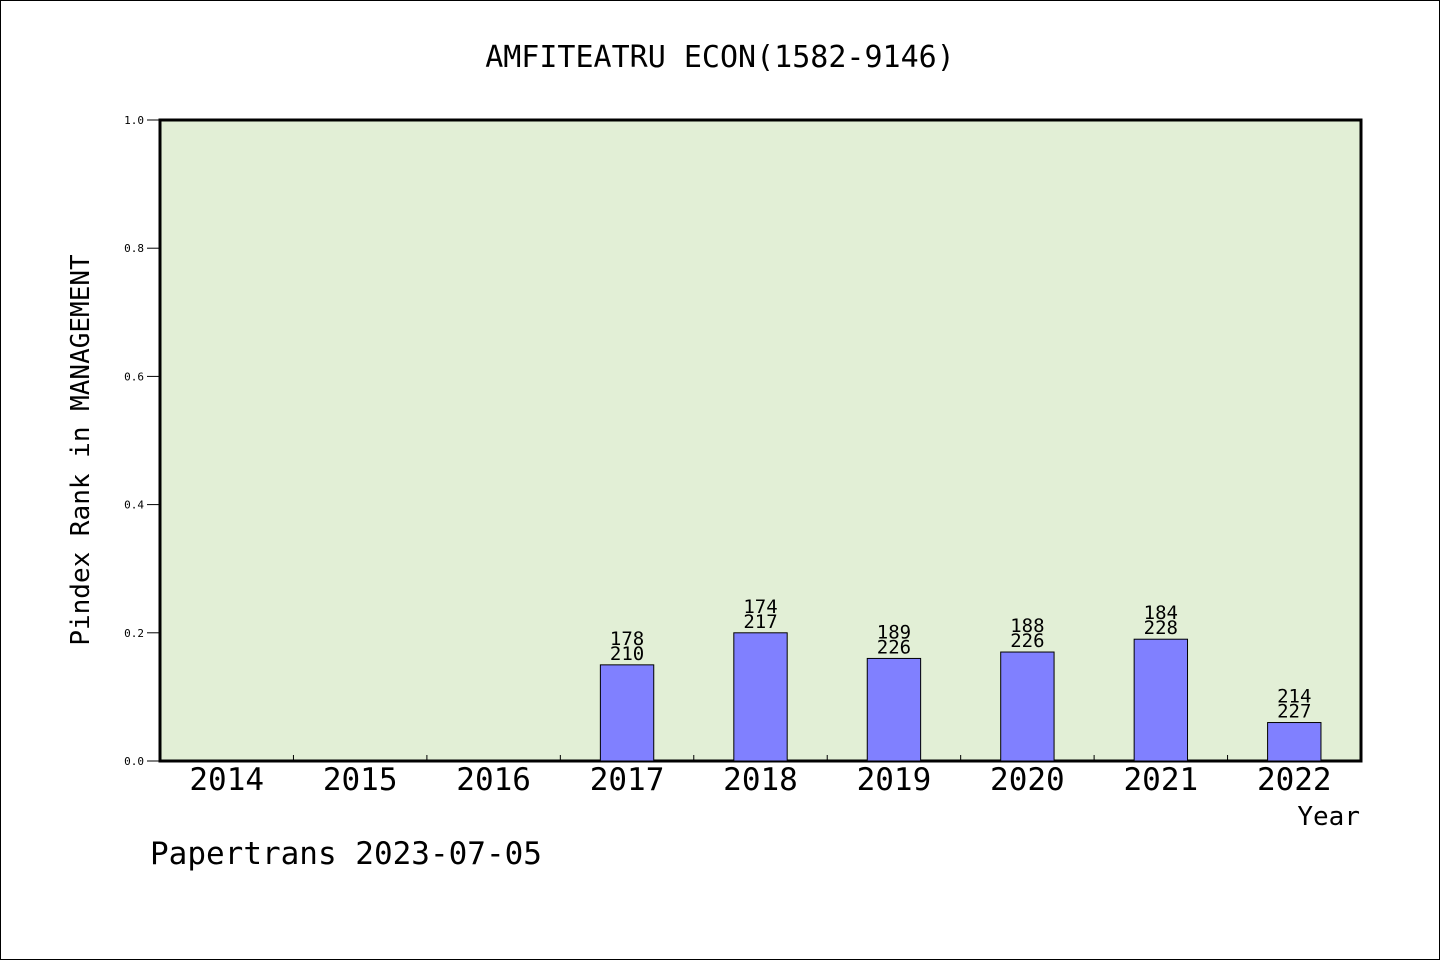 The height and width of the screenshot is (960, 1440). Describe the element at coordinates (760, 780) in the screenshot. I see `x-tick-label: 2018` at that location.